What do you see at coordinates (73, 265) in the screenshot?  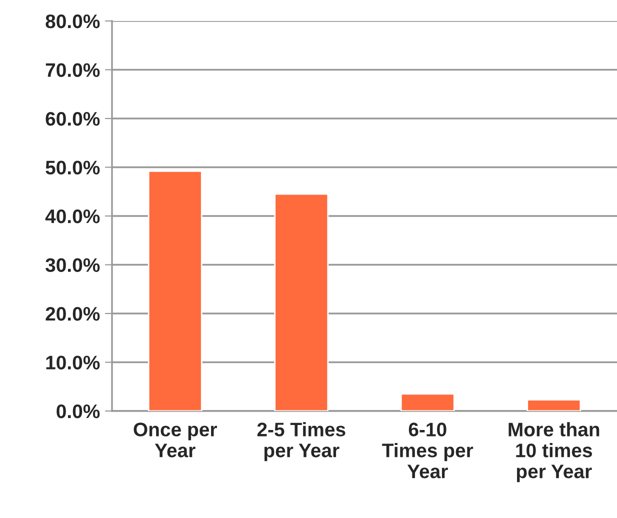 I see `y-tick-label: 30.0%` at bounding box center [73, 265].